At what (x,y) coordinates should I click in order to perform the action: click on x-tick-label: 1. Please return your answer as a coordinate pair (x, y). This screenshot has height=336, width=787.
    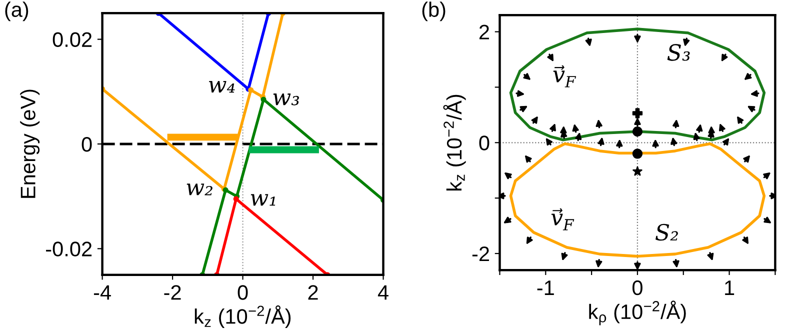
    Looking at the image, I should click on (729, 287).